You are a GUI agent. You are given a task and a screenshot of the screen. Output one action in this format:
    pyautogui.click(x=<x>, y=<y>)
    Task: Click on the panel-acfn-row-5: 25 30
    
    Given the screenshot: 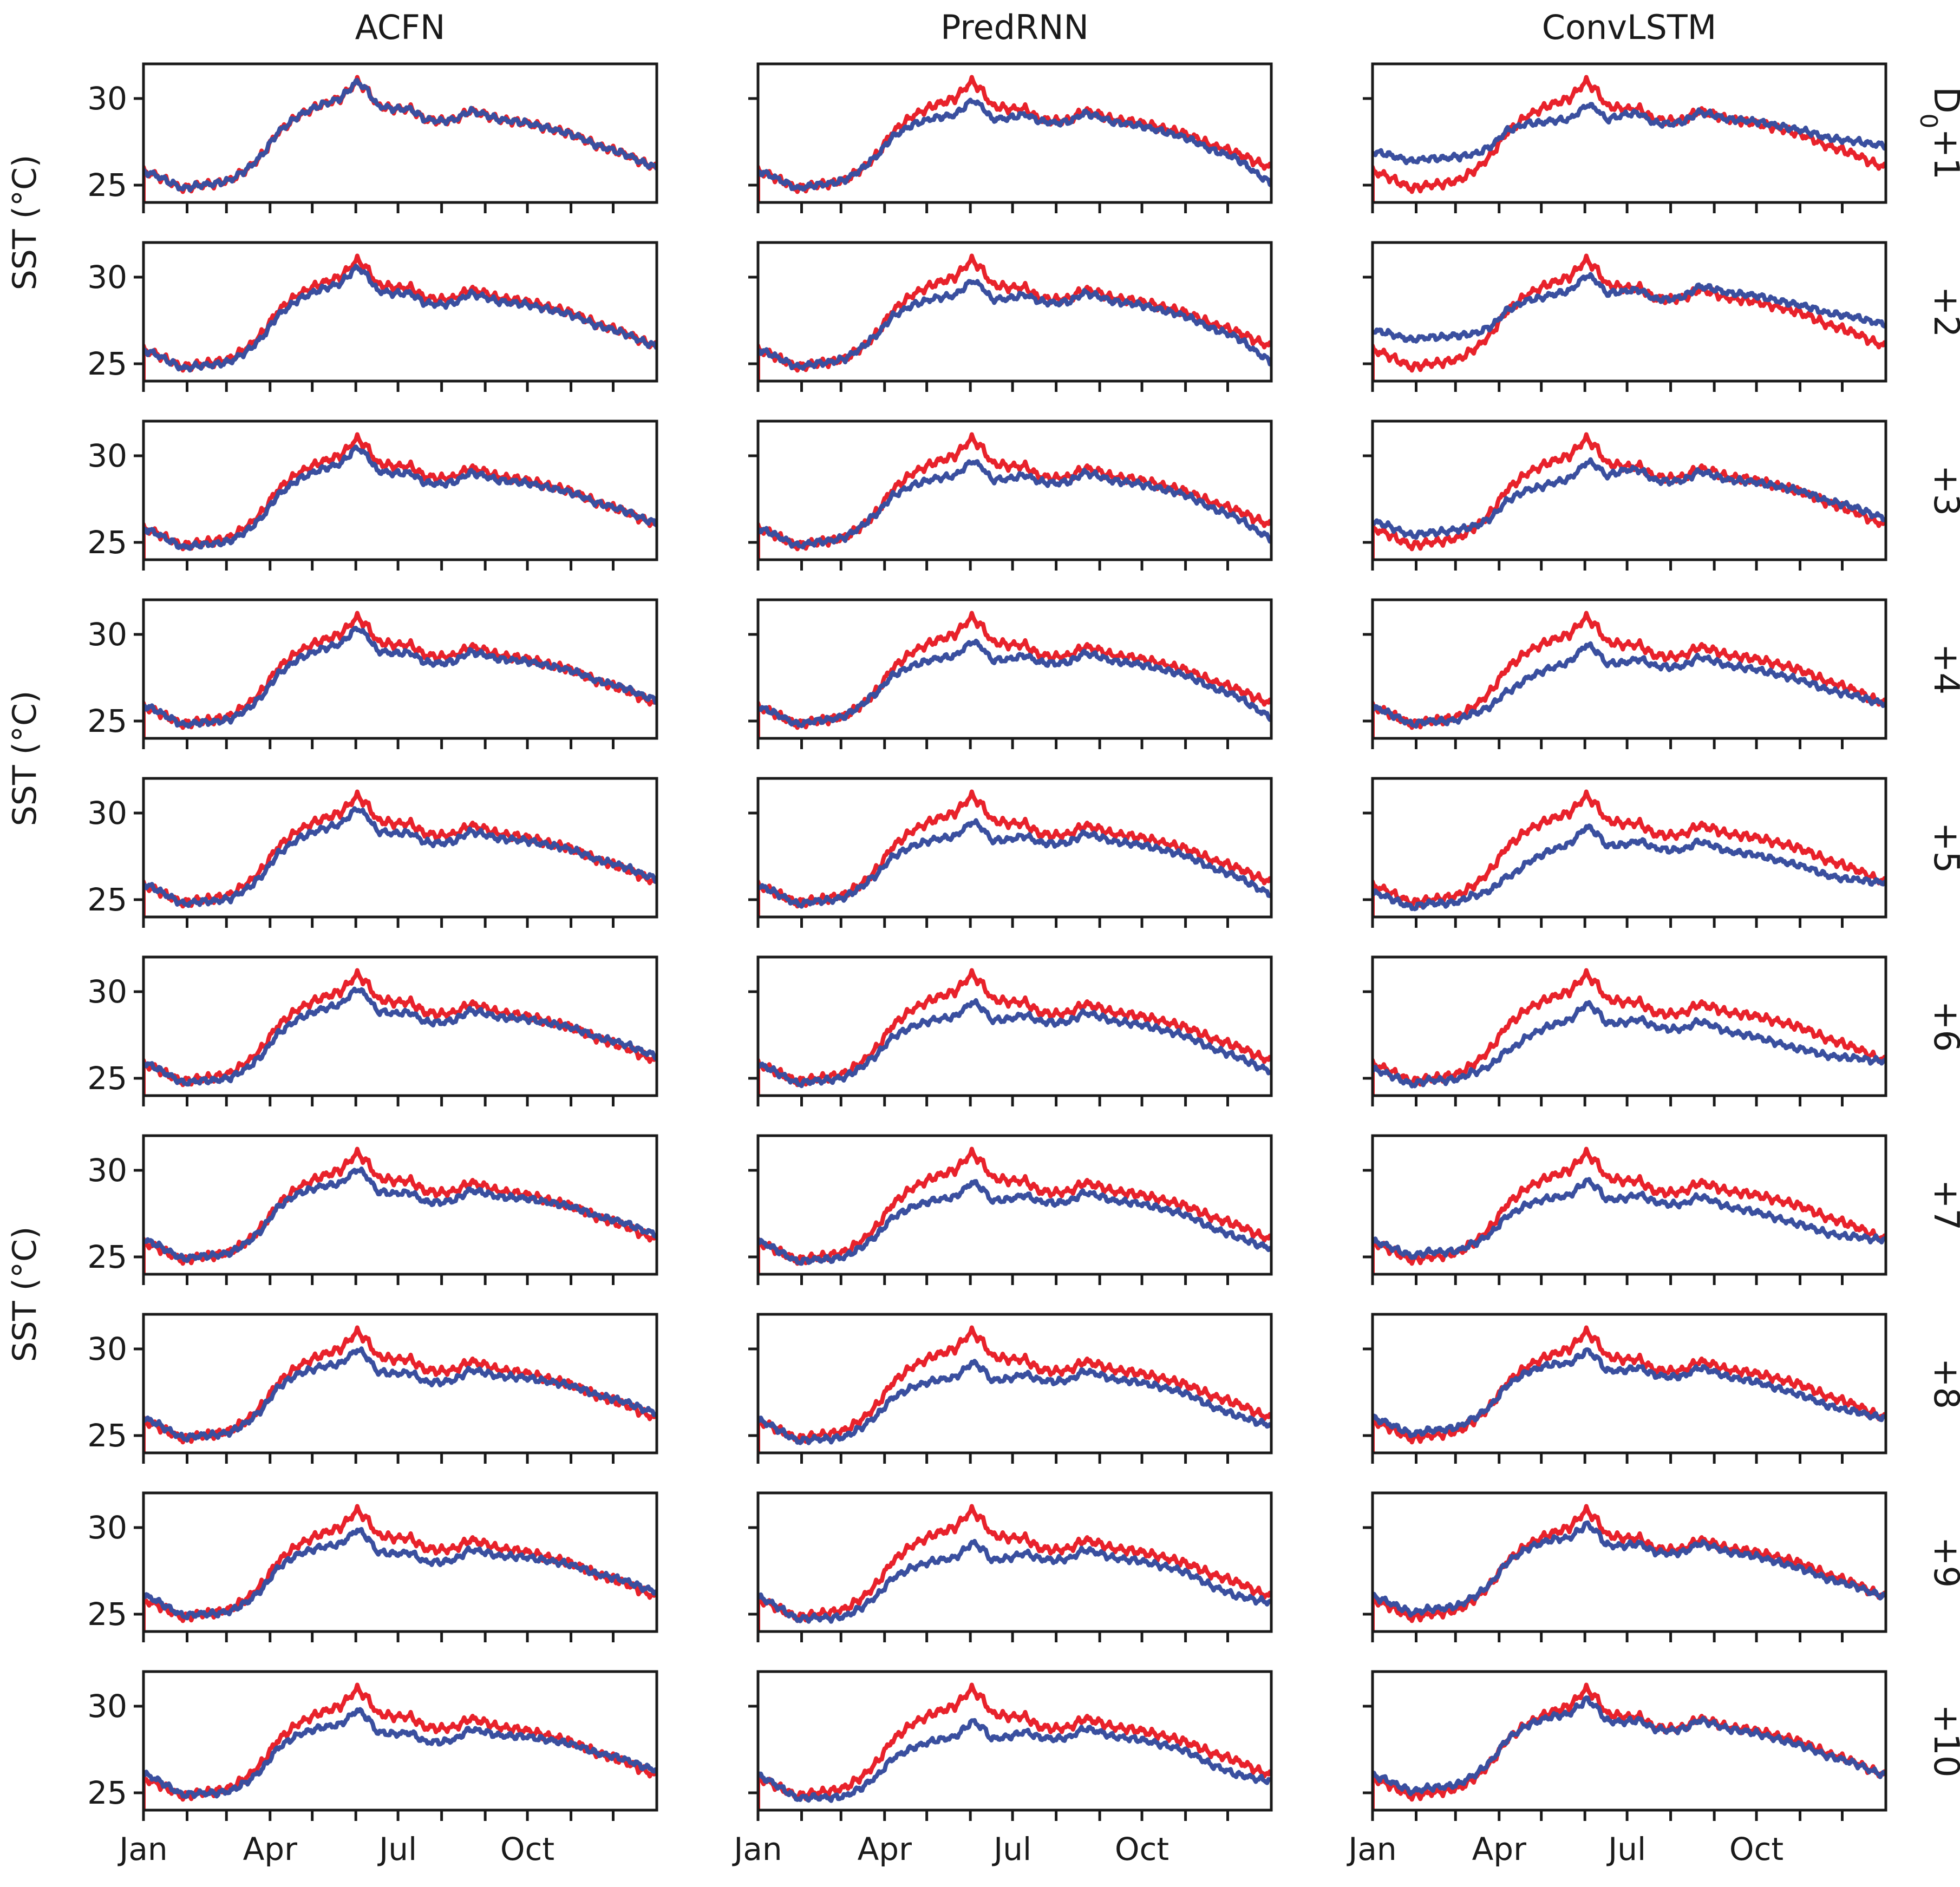 What is the action you would take?
    pyautogui.click(x=372, y=852)
    